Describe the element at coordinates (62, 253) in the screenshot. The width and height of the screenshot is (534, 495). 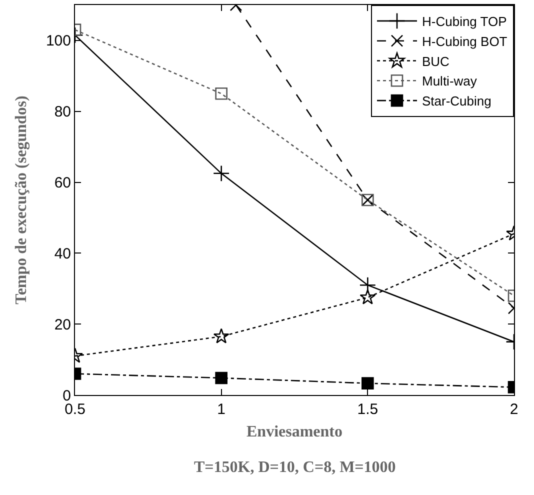
I see `y-tick-label: 40` at that location.